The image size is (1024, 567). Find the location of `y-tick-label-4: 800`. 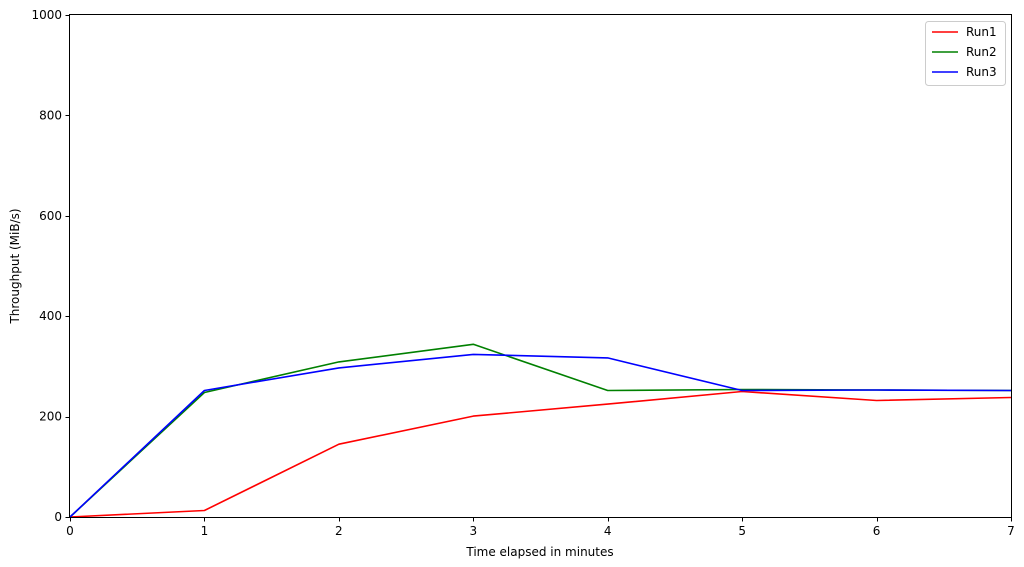

y-tick-label-4: 800 is located at coordinates (50, 115).